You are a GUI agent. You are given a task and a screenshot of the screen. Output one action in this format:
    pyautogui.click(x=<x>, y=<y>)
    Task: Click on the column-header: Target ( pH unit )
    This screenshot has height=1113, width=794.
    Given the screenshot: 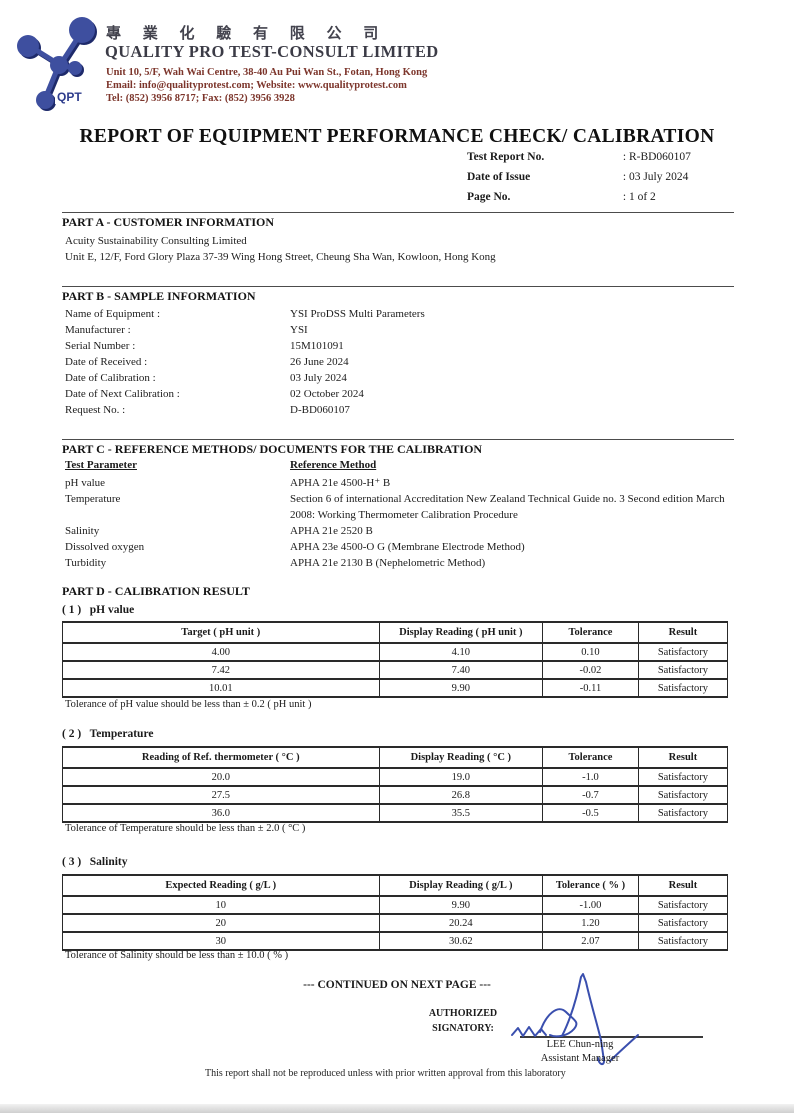 What is the action you would take?
    pyautogui.click(x=221, y=632)
    